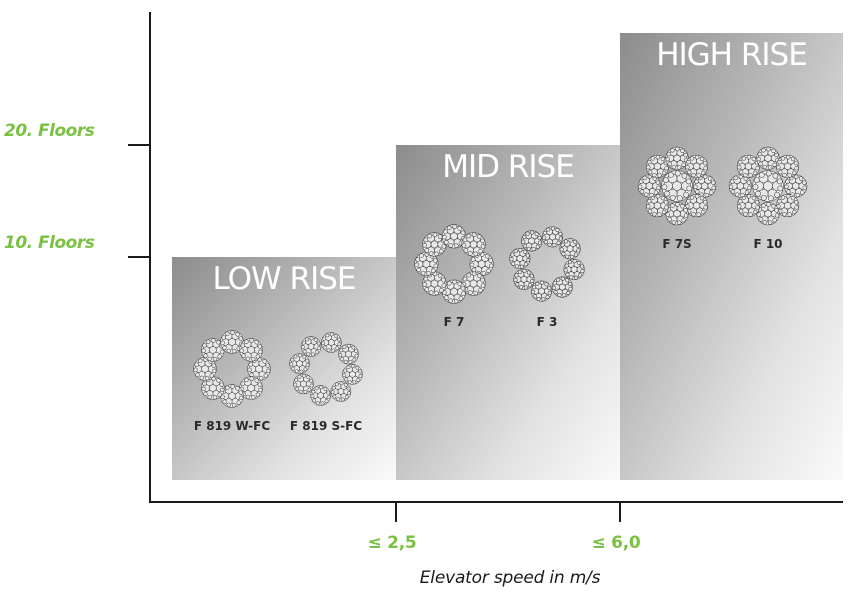 This screenshot has width=854, height=608. What do you see at coordinates (49, 243) in the screenshot?
I see `y-tick-label-10-floors: 10. Floors` at bounding box center [49, 243].